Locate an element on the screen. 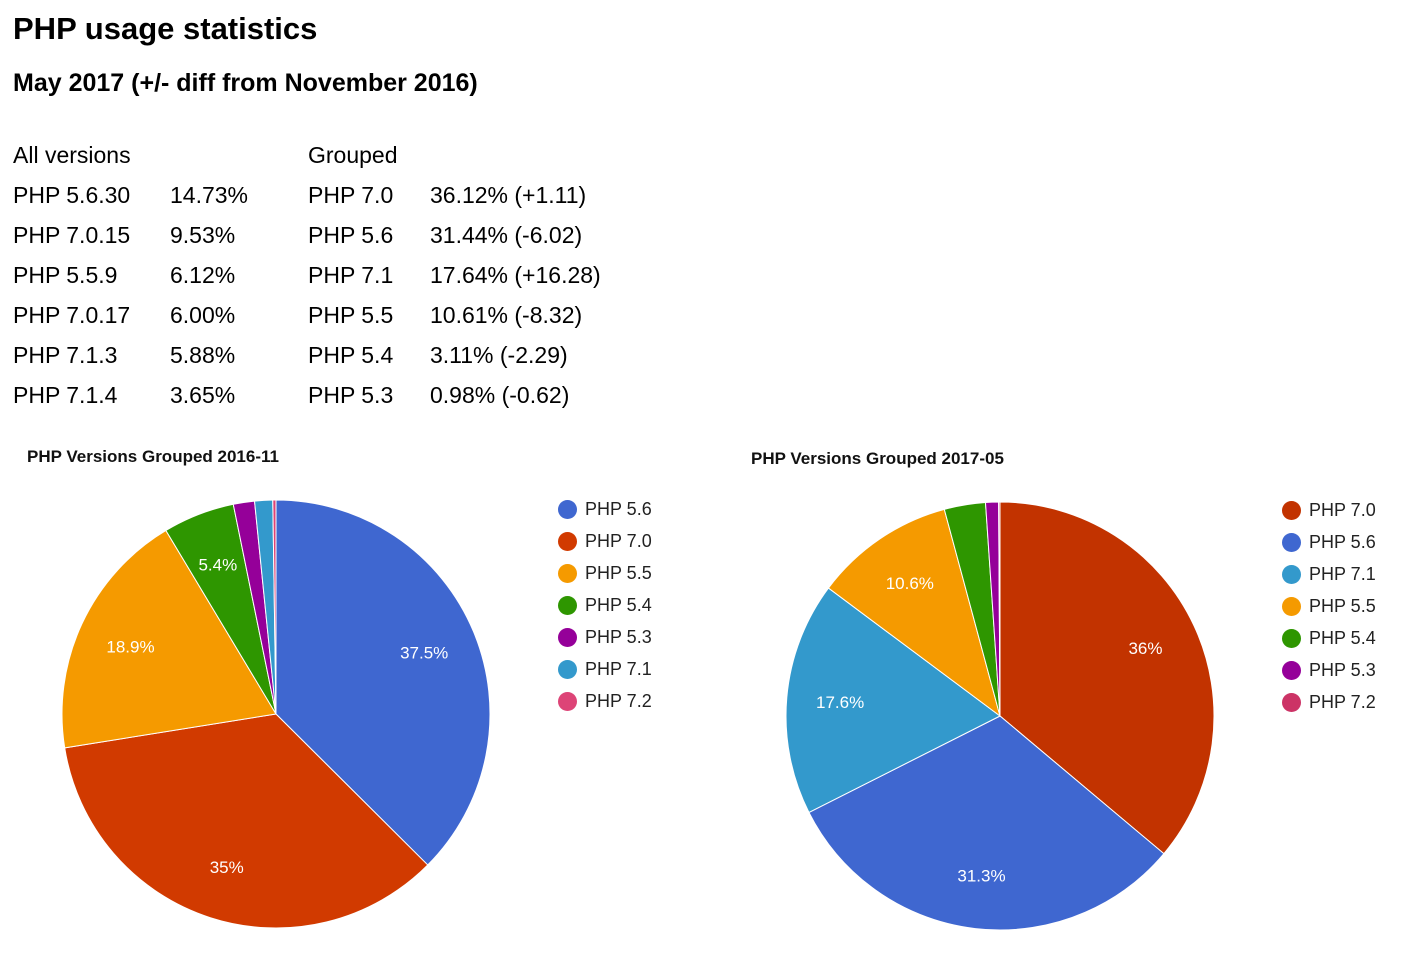 This screenshot has width=1406, height=958. page-subtitle: May 2017 (+/- diff from November 2016) is located at coordinates (245, 83).